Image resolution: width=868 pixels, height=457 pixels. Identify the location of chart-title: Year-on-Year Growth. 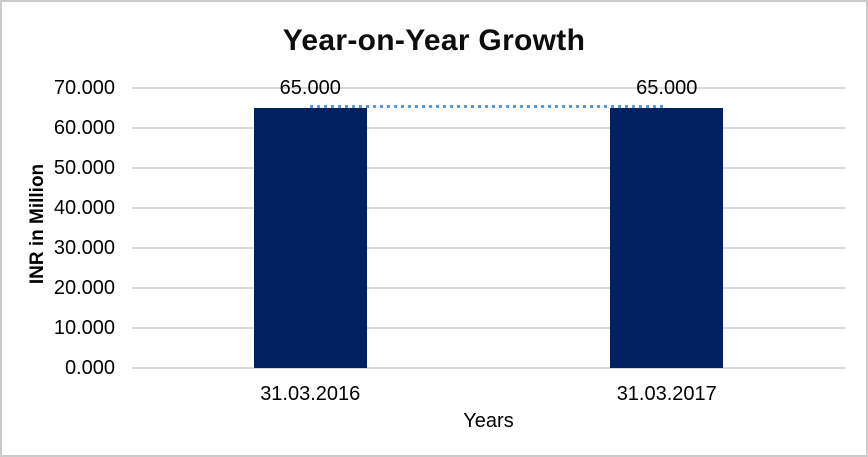
(434, 40).